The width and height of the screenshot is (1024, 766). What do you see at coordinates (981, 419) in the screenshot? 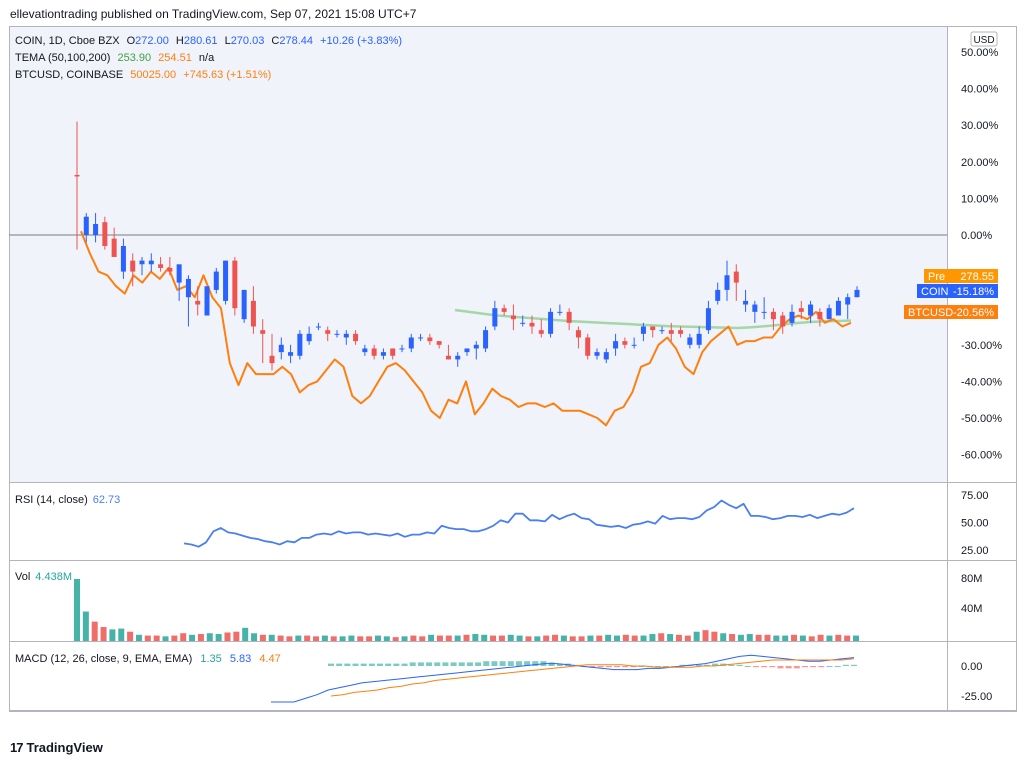
I see `price-tick-label: -50.00%` at bounding box center [981, 419].